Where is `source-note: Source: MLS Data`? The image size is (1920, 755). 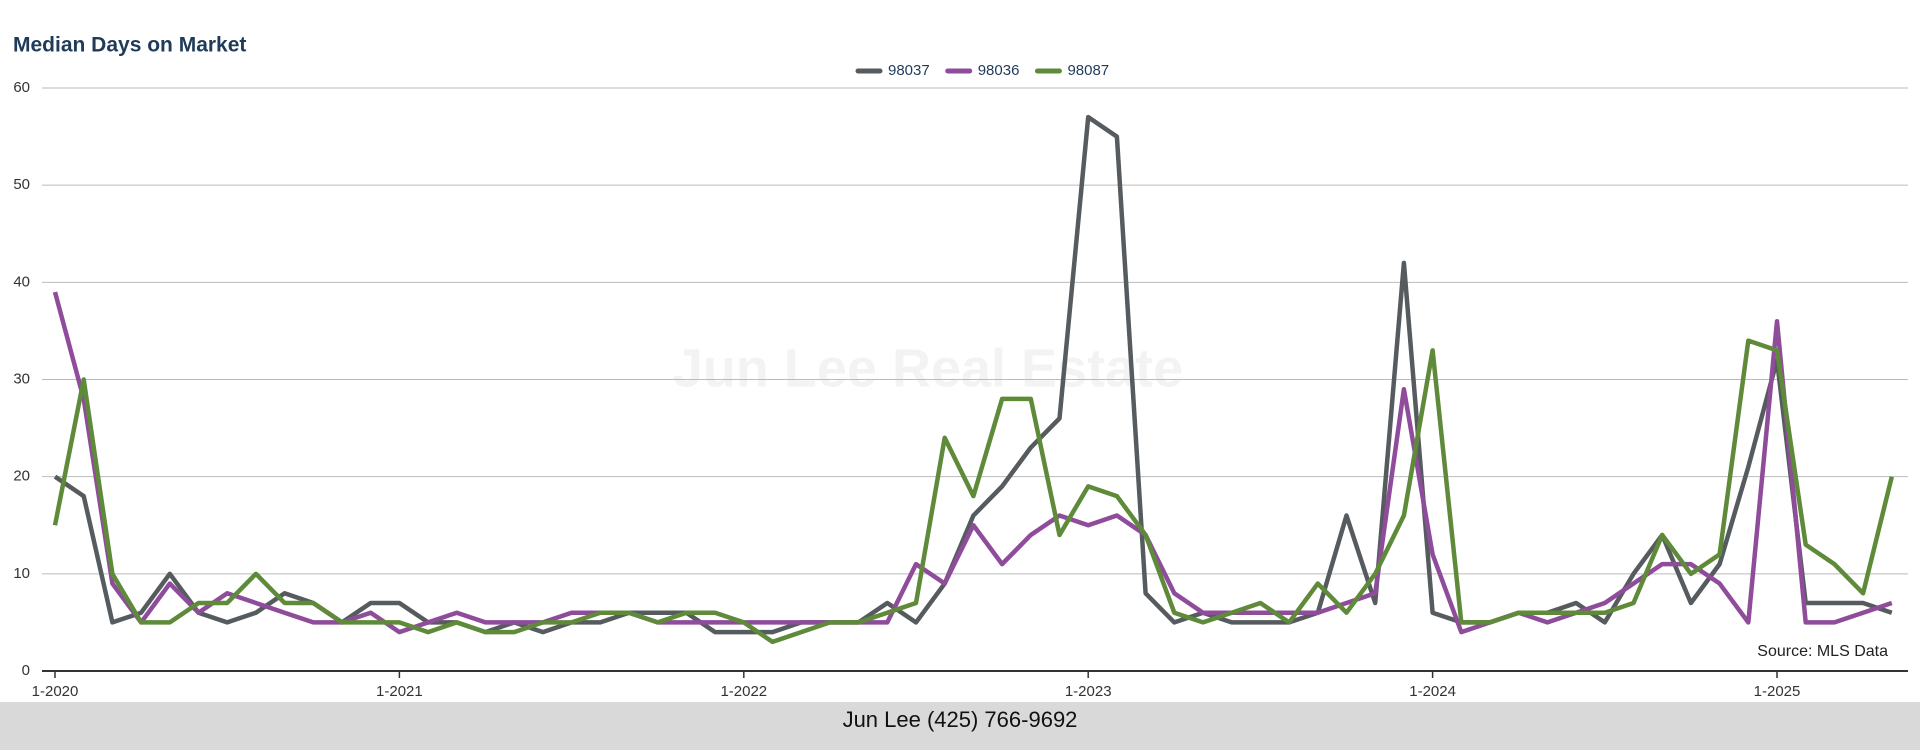
source-note: Source: MLS Data is located at coordinates (1822, 651).